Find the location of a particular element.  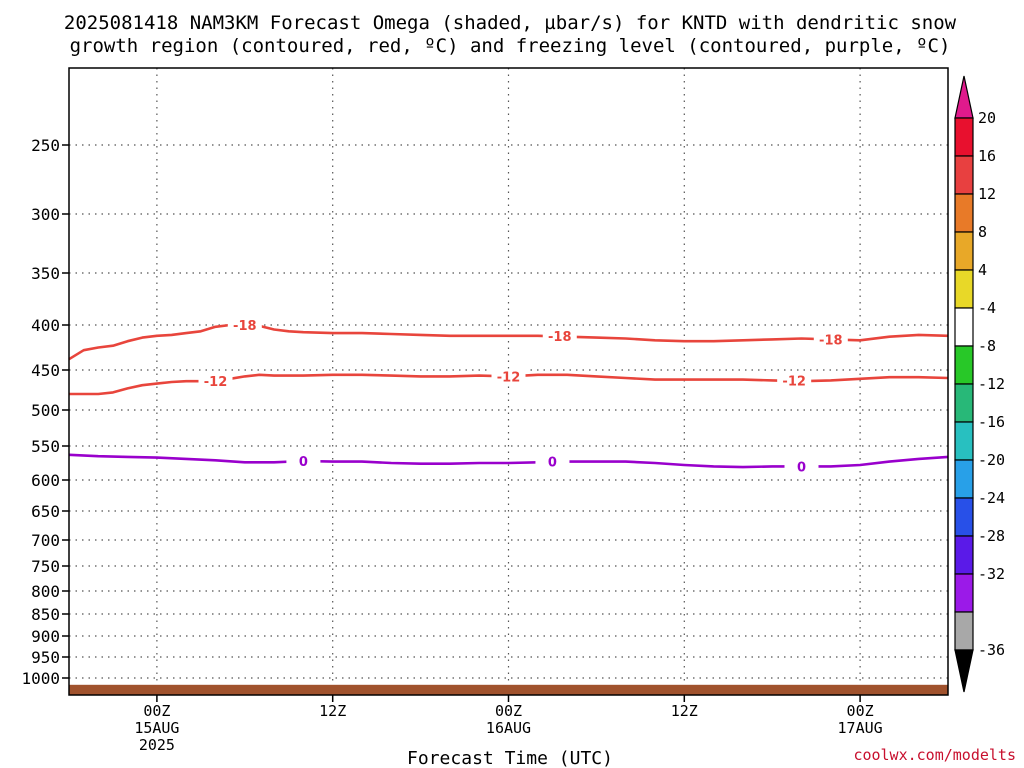

x-tick-label: 17AUG is located at coordinates (860, 728).